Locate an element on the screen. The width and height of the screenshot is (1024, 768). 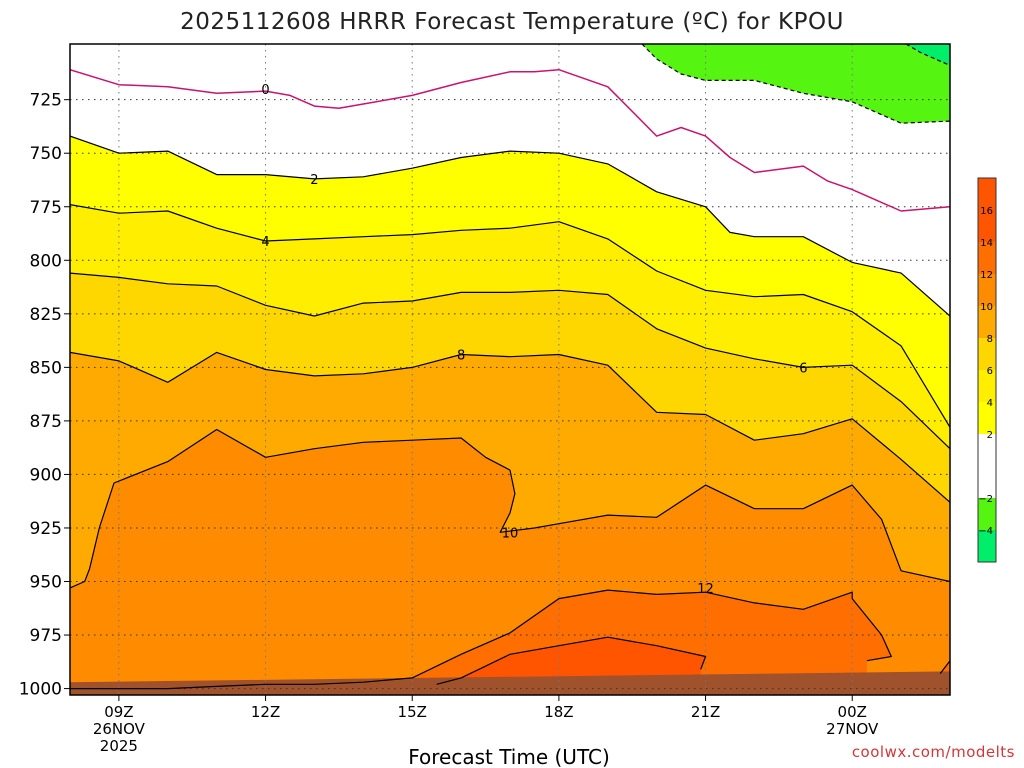
x-tick-label: 15Z is located at coordinates (412, 712).